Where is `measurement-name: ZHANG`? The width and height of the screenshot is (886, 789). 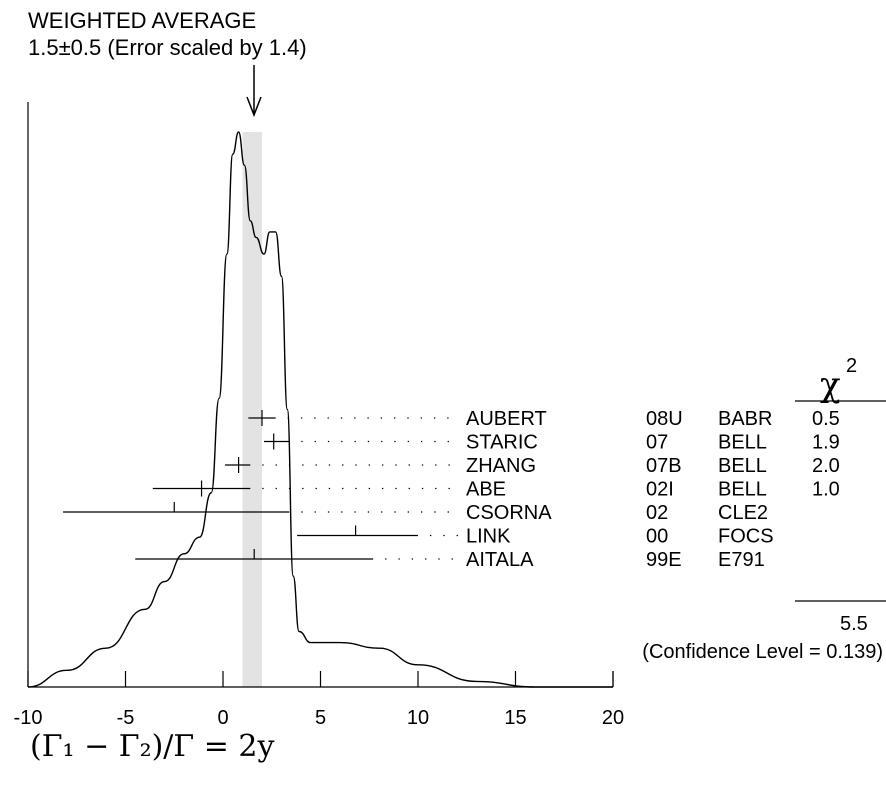
measurement-name: ZHANG is located at coordinates (501, 466).